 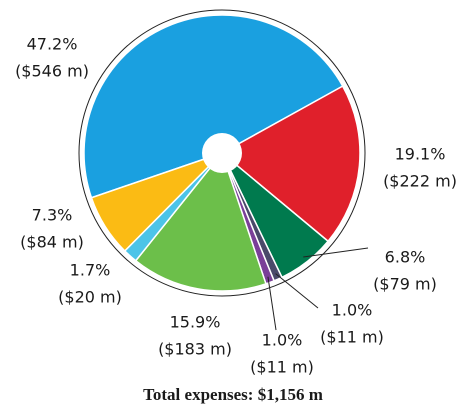 What do you see at coordinates (195, 322) in the screenshot?
I see `percent-label: 15.9%` at bounding box center [195, 322].